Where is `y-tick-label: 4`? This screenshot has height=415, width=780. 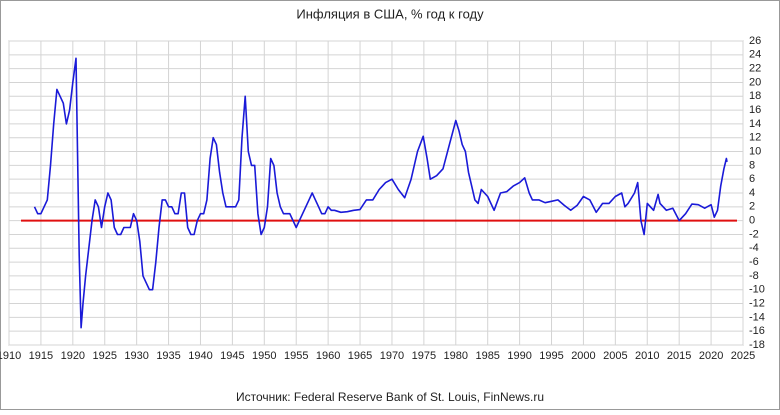
y-tick-label: 4 is located at coordinates (752, 193).